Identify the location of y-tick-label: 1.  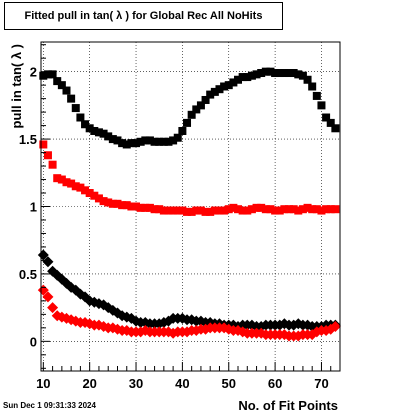
(33, 207).